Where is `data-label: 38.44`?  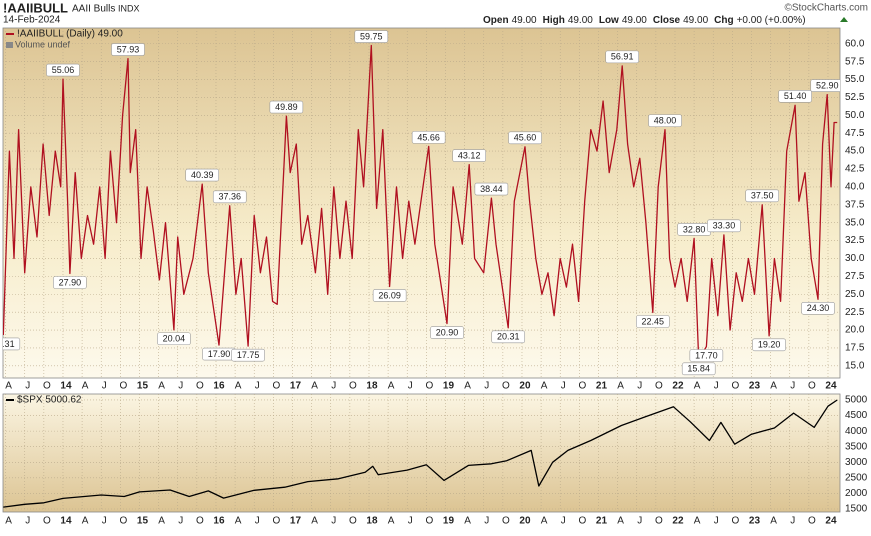
data-label: 38.44 is located at coordinates (491, 189).